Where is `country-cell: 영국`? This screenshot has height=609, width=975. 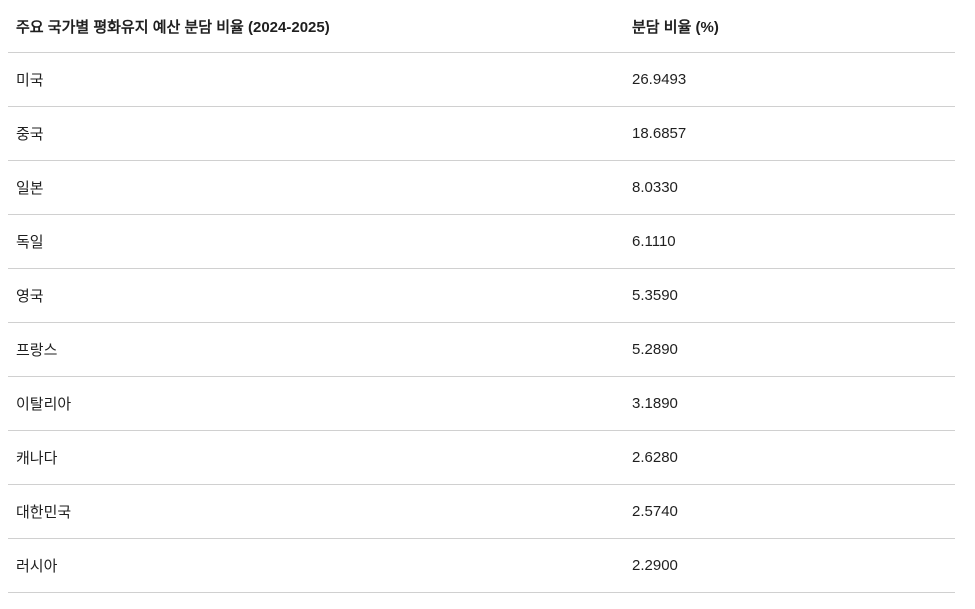 country-cell: 영국 is located at coordinates (316, 295).